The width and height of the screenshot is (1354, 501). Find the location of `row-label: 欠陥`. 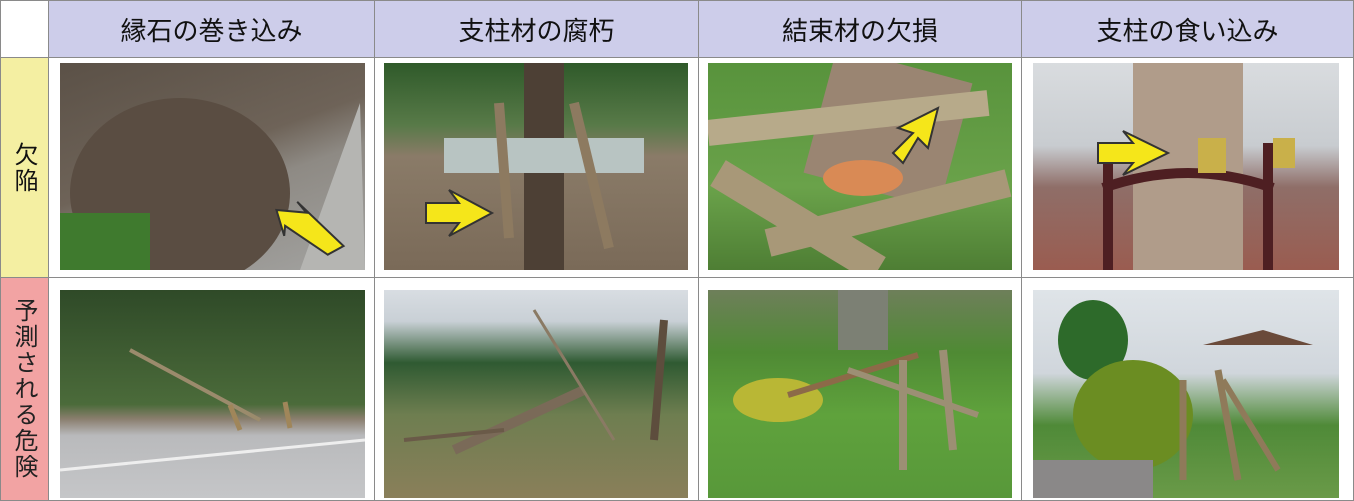

row-label: 欠陥 is located at coordinates (24, 167).